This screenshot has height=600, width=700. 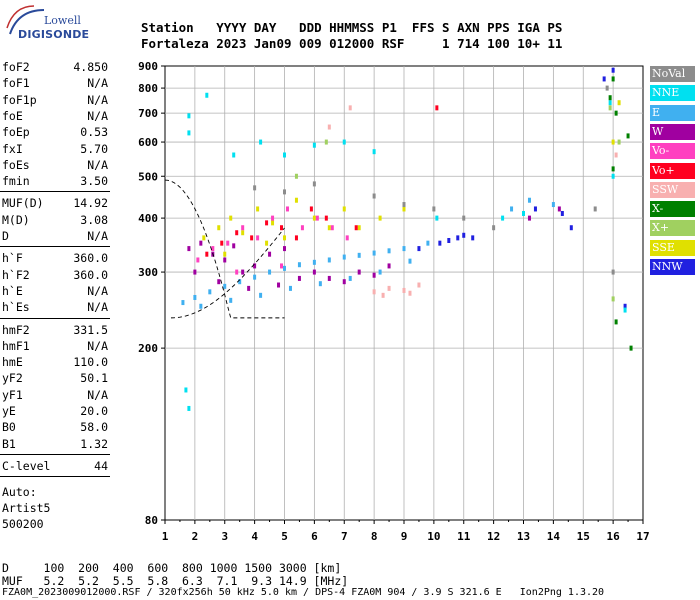 What do you see at coordinates (672, 93) in the screenshot?
I see `legend-item: NNE` at bounding box center [672, 93].